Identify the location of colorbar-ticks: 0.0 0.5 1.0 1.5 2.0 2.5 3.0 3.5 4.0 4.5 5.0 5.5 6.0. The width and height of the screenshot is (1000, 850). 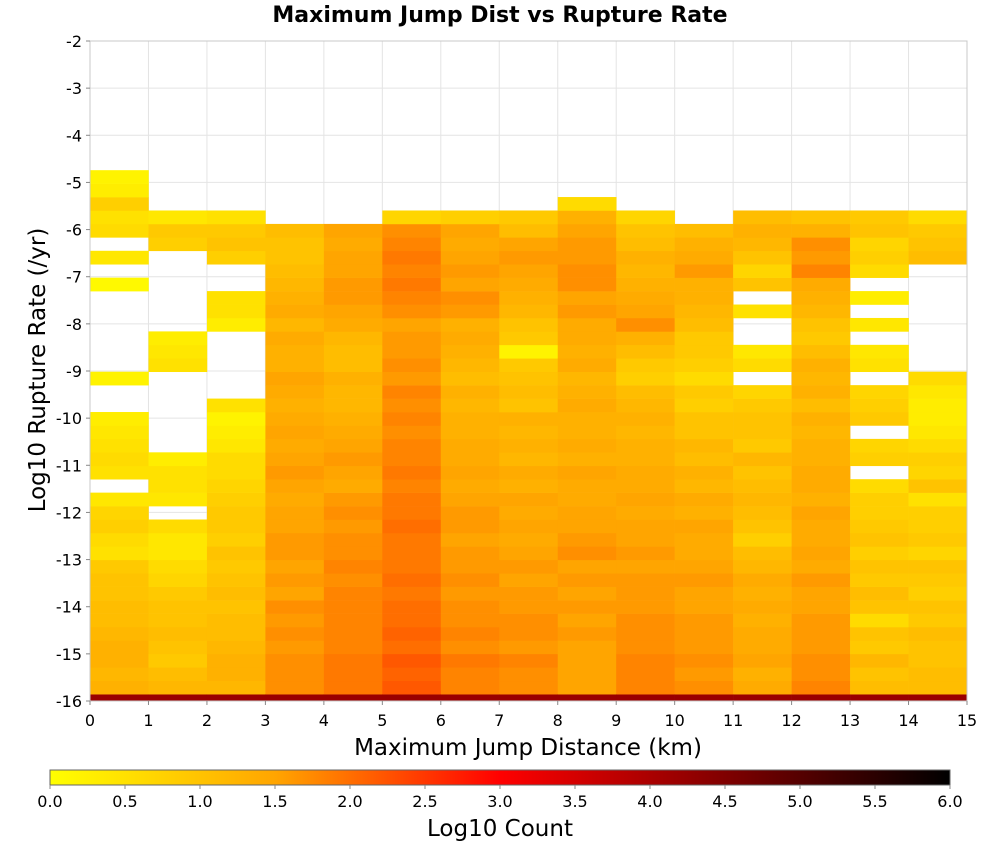
(500, 798).